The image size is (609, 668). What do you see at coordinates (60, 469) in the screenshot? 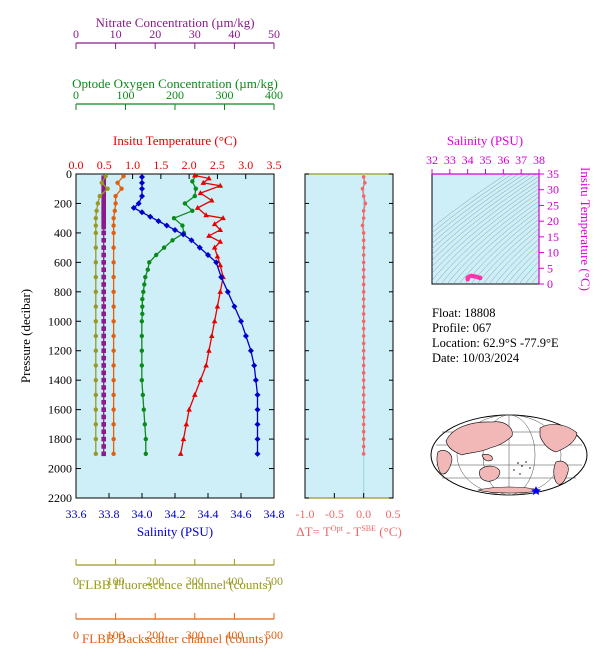
I see `pressure-tick-label: 2000` at bounding box center [60, 469].